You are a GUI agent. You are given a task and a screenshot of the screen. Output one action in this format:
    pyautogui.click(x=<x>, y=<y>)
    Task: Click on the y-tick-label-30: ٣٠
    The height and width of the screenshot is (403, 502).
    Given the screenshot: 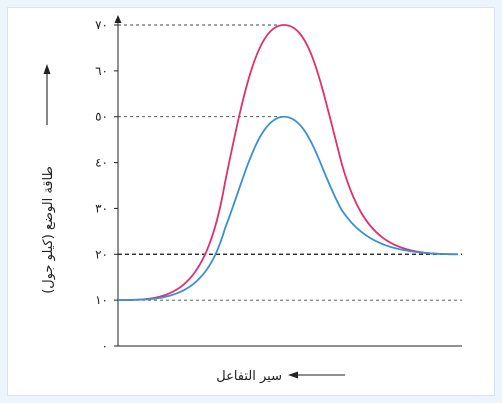 What is the action you would take?
    pyautogui.click(x=101, y=208)
    